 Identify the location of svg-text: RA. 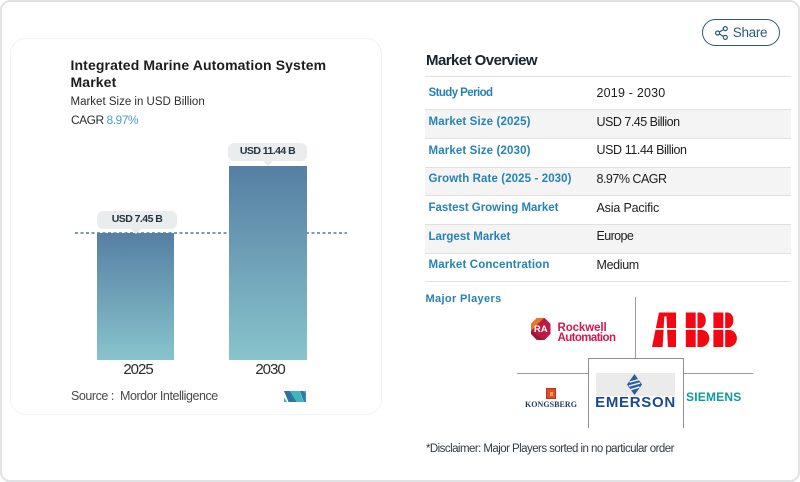
(540, 329).